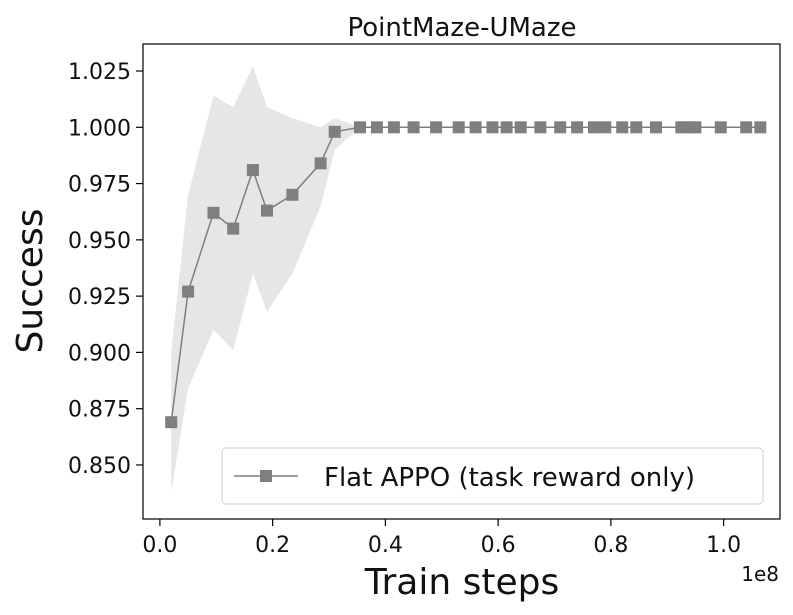 The image size is (793, 615). Describe the element at coordinates (99, 410) in the screenshot. I see `y-tick-label: 0.875` at that location.